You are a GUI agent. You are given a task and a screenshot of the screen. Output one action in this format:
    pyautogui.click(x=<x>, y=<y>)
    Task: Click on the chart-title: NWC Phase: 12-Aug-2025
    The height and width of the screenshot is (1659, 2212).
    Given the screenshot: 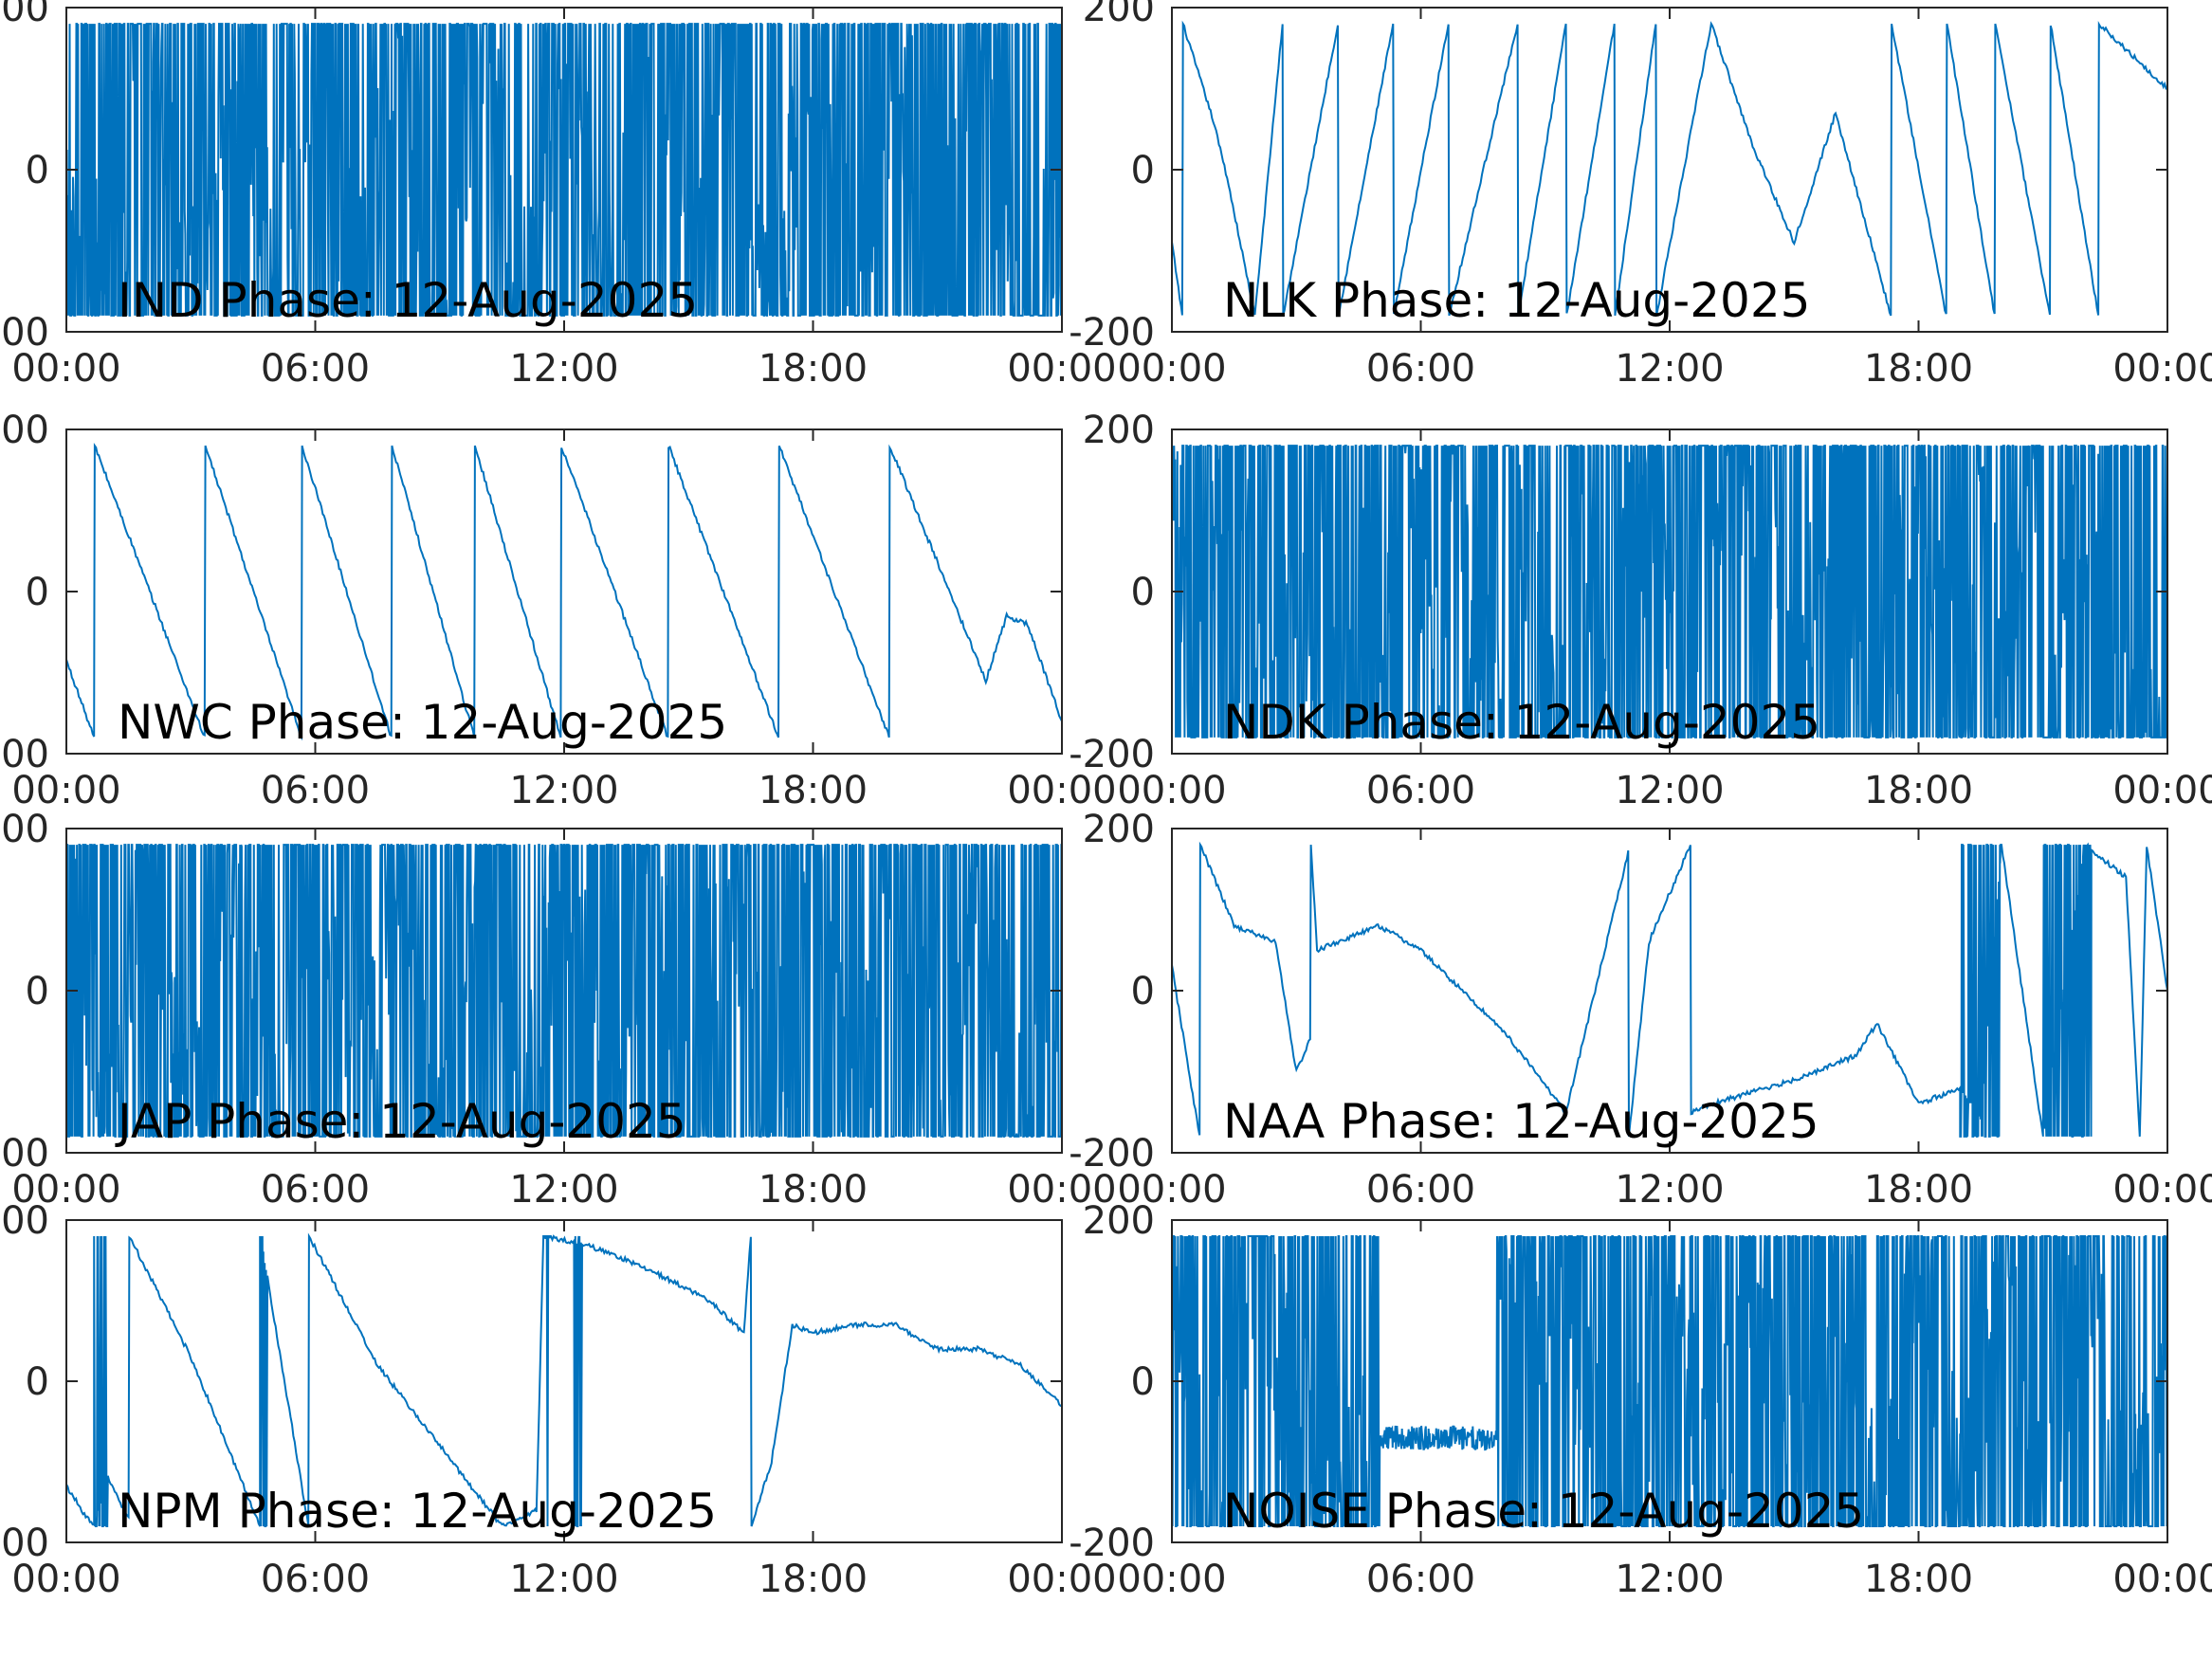 What is the action you would take?
    pyautogui.click(x=422, y=722)
    